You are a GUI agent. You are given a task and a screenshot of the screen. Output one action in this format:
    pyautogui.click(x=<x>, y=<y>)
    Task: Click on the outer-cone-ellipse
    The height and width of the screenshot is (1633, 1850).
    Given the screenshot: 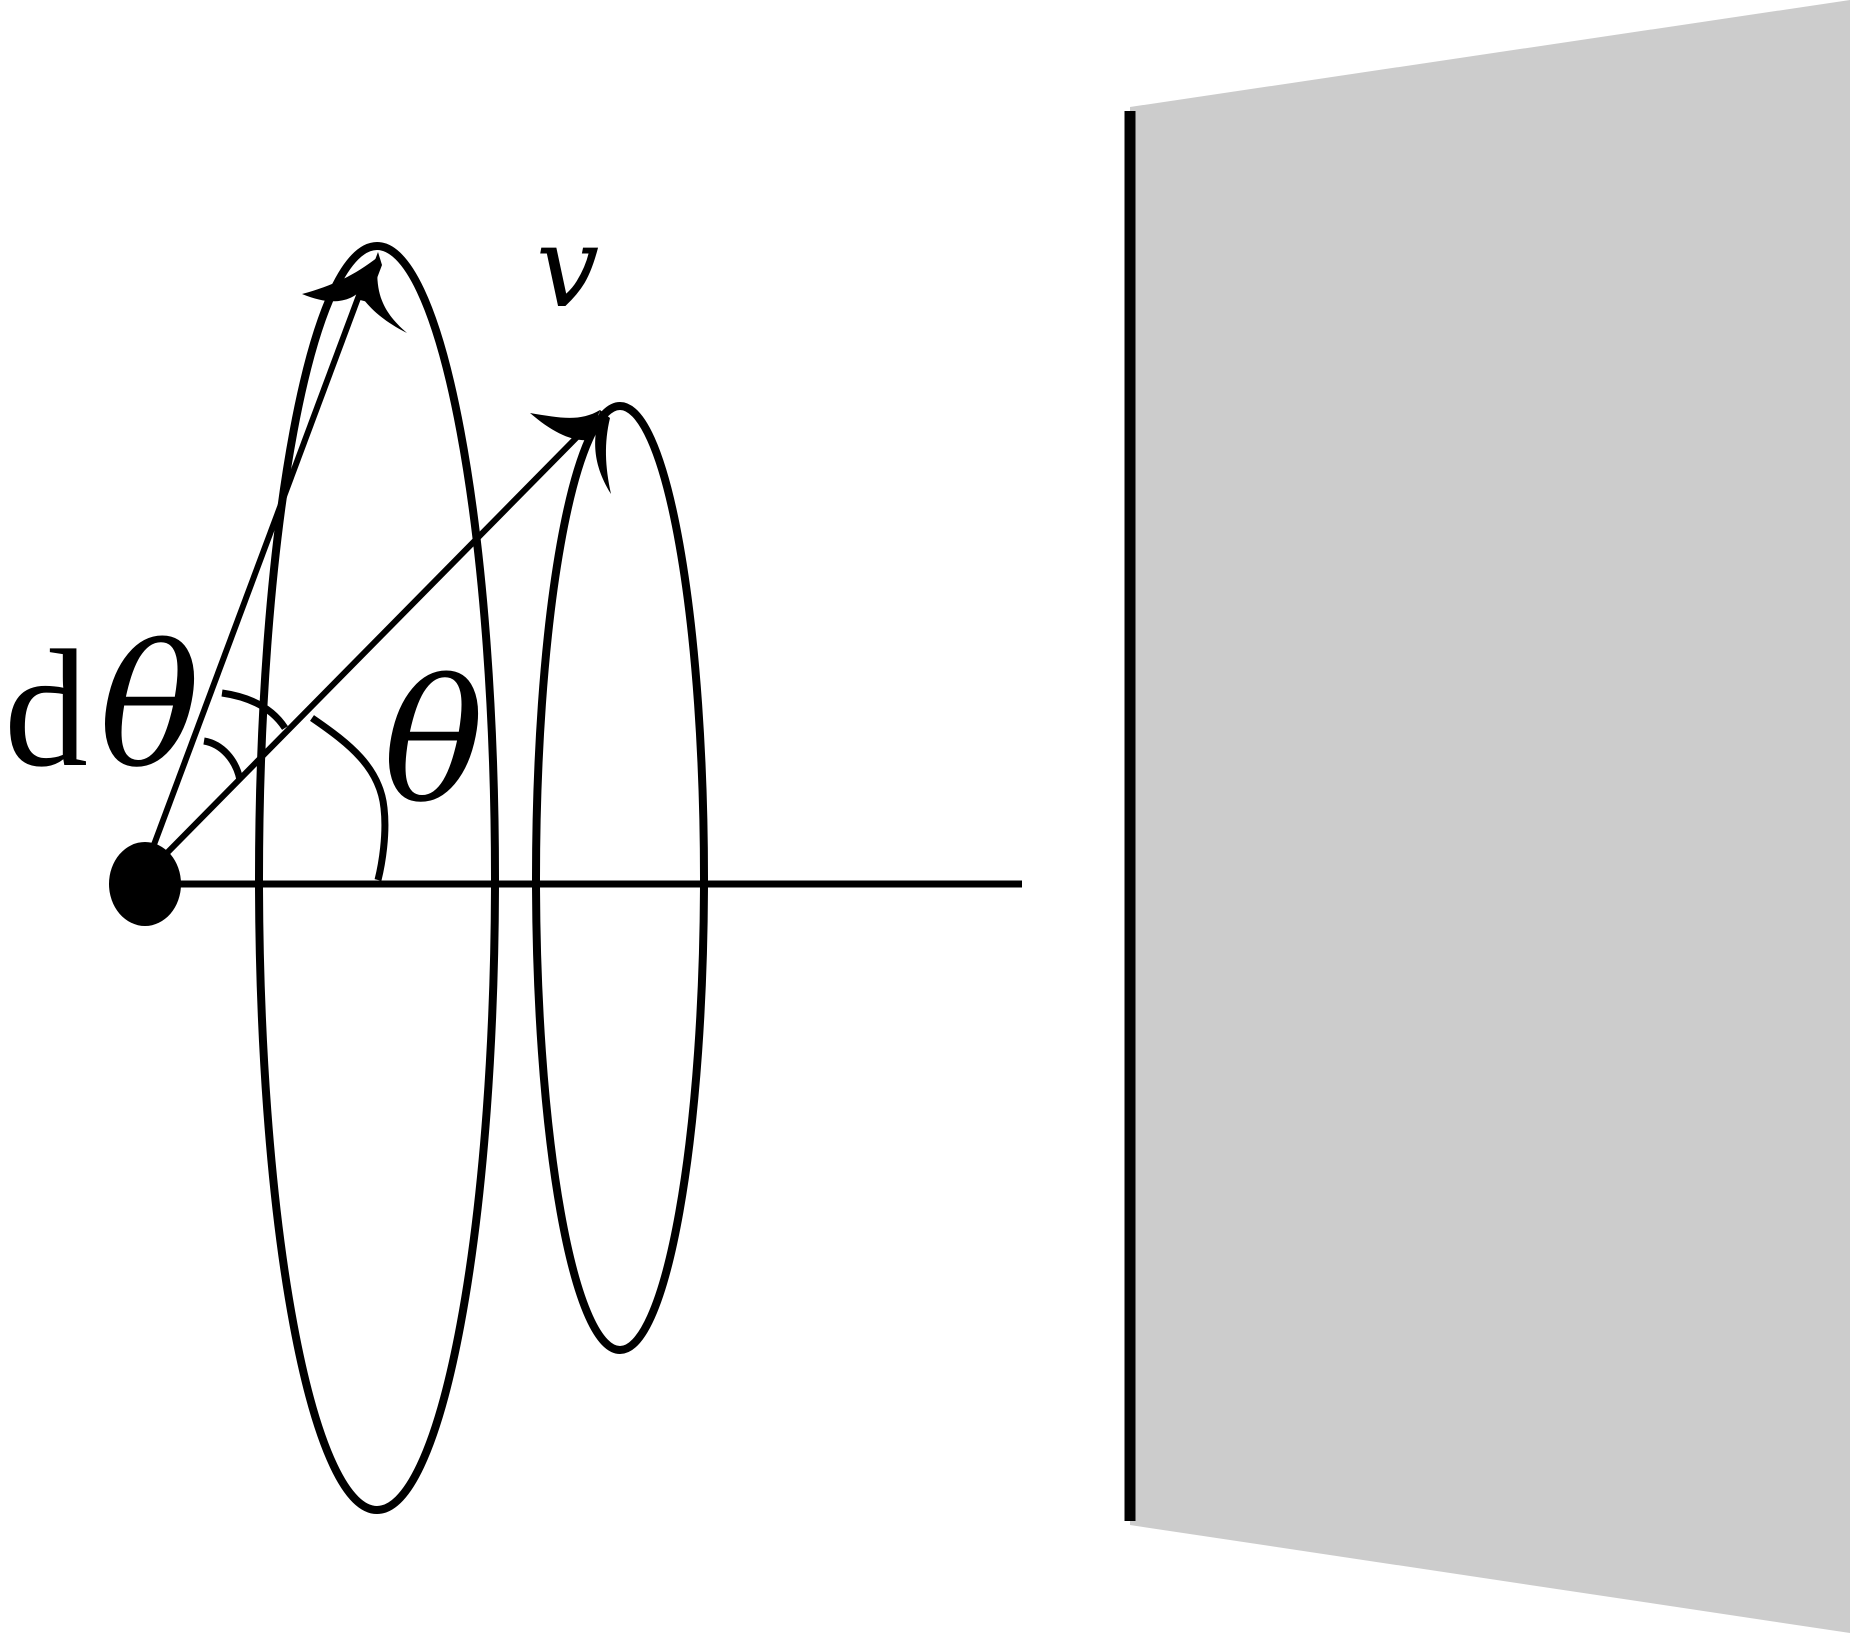 What is the action you would take?
    pyautogui.click(x=377, y=878)
    